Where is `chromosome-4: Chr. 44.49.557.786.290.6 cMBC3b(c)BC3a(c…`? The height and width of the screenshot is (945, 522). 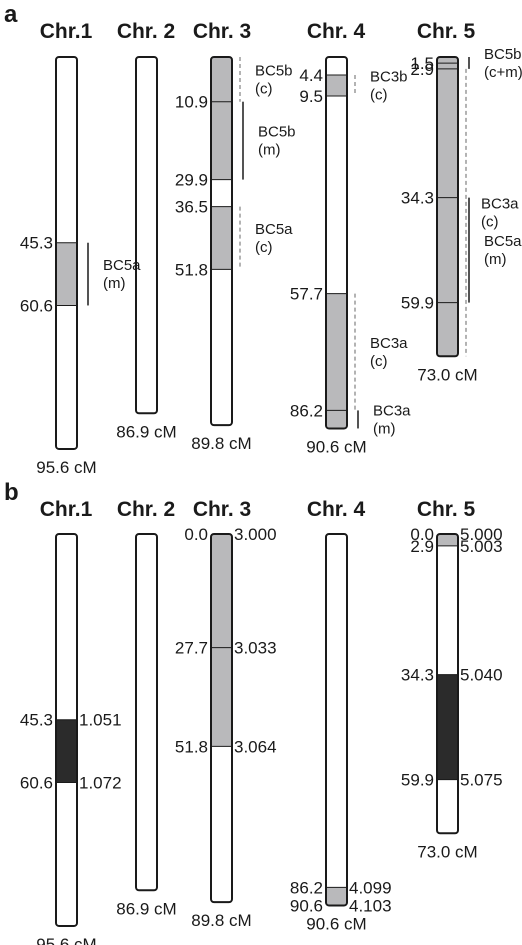
chromosome-4: Chr. 44.49.557.786.290.6 cMBC3b(c)BC3a(c… is located at coordinates (350, 238).